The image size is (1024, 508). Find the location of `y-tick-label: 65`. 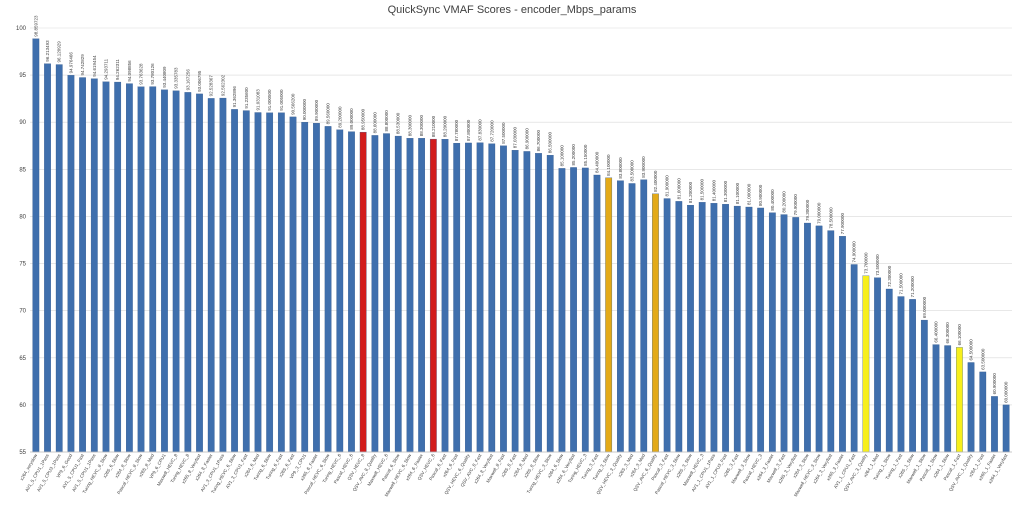

y-tick-label: 65 is located at coordinates (22, 359).